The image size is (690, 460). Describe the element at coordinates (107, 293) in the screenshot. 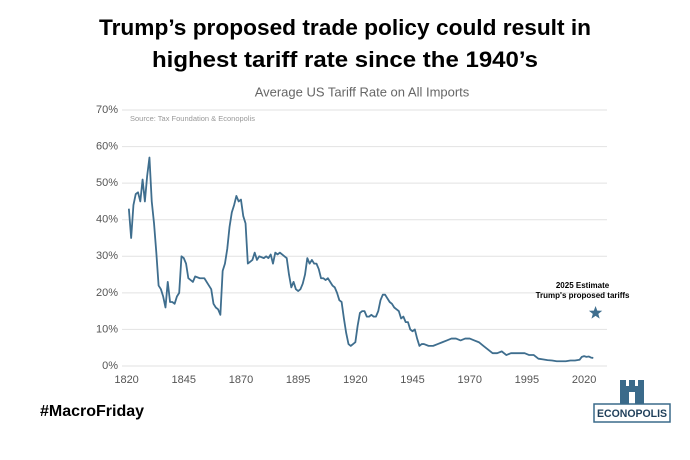

I see `y-tick-label: 20%` at that location.